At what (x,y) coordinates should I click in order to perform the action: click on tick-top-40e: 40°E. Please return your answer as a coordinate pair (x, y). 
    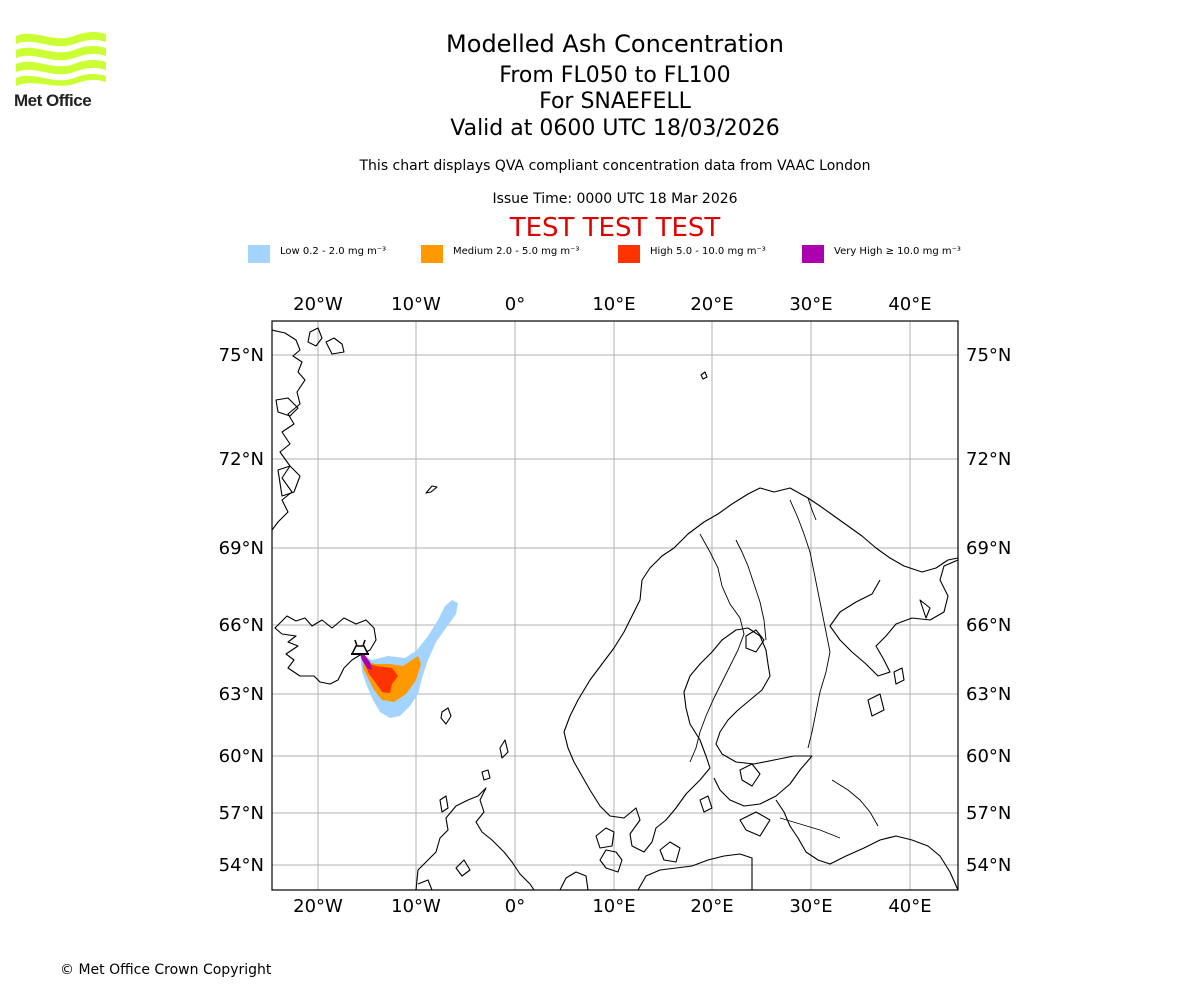
    Looking at the image, I should click on (909, 304).